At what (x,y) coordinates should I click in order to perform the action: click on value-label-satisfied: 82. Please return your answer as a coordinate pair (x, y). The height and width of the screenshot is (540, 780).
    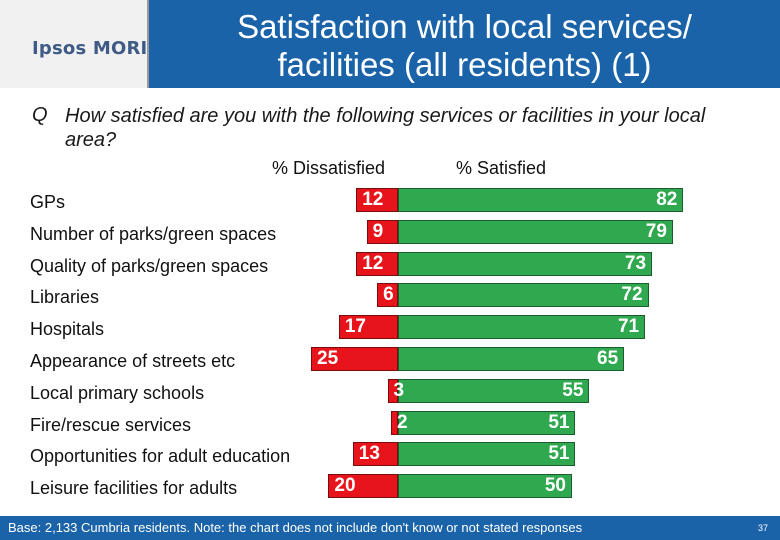
    Looking at the image, I should click on (667, 199).